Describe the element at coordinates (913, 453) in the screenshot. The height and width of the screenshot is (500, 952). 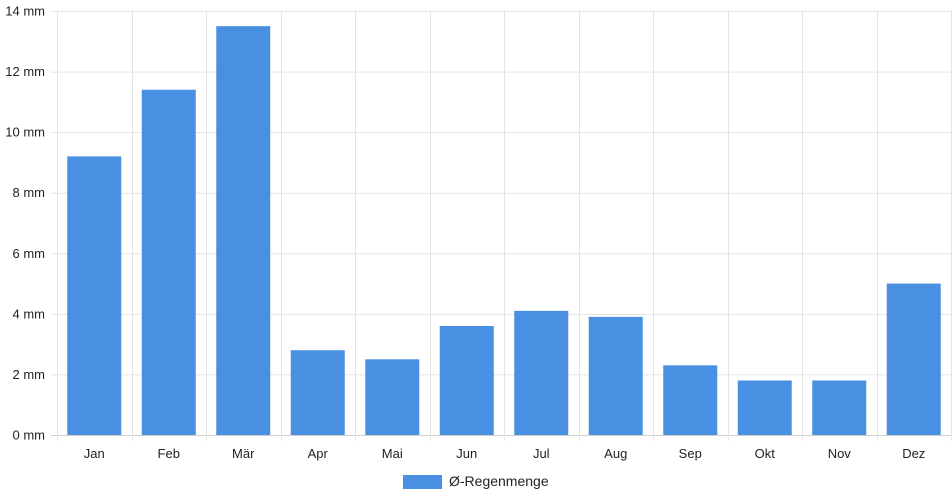
I see `x-tick-label: Dez` at that location.